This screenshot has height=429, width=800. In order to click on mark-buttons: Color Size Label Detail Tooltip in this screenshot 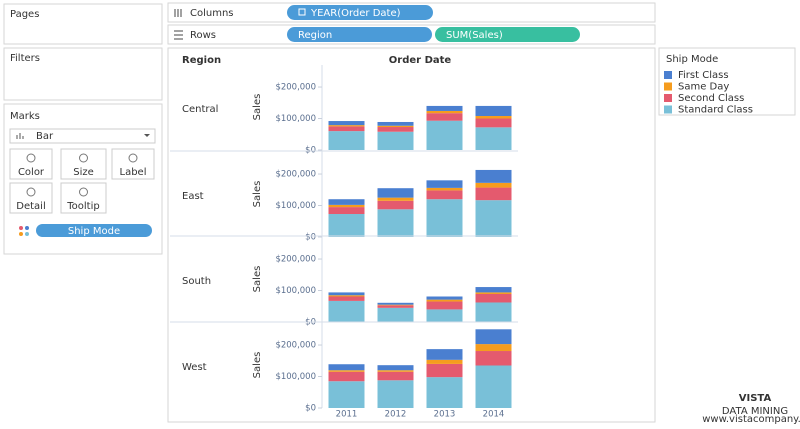, I will do `click(82, 181)`.